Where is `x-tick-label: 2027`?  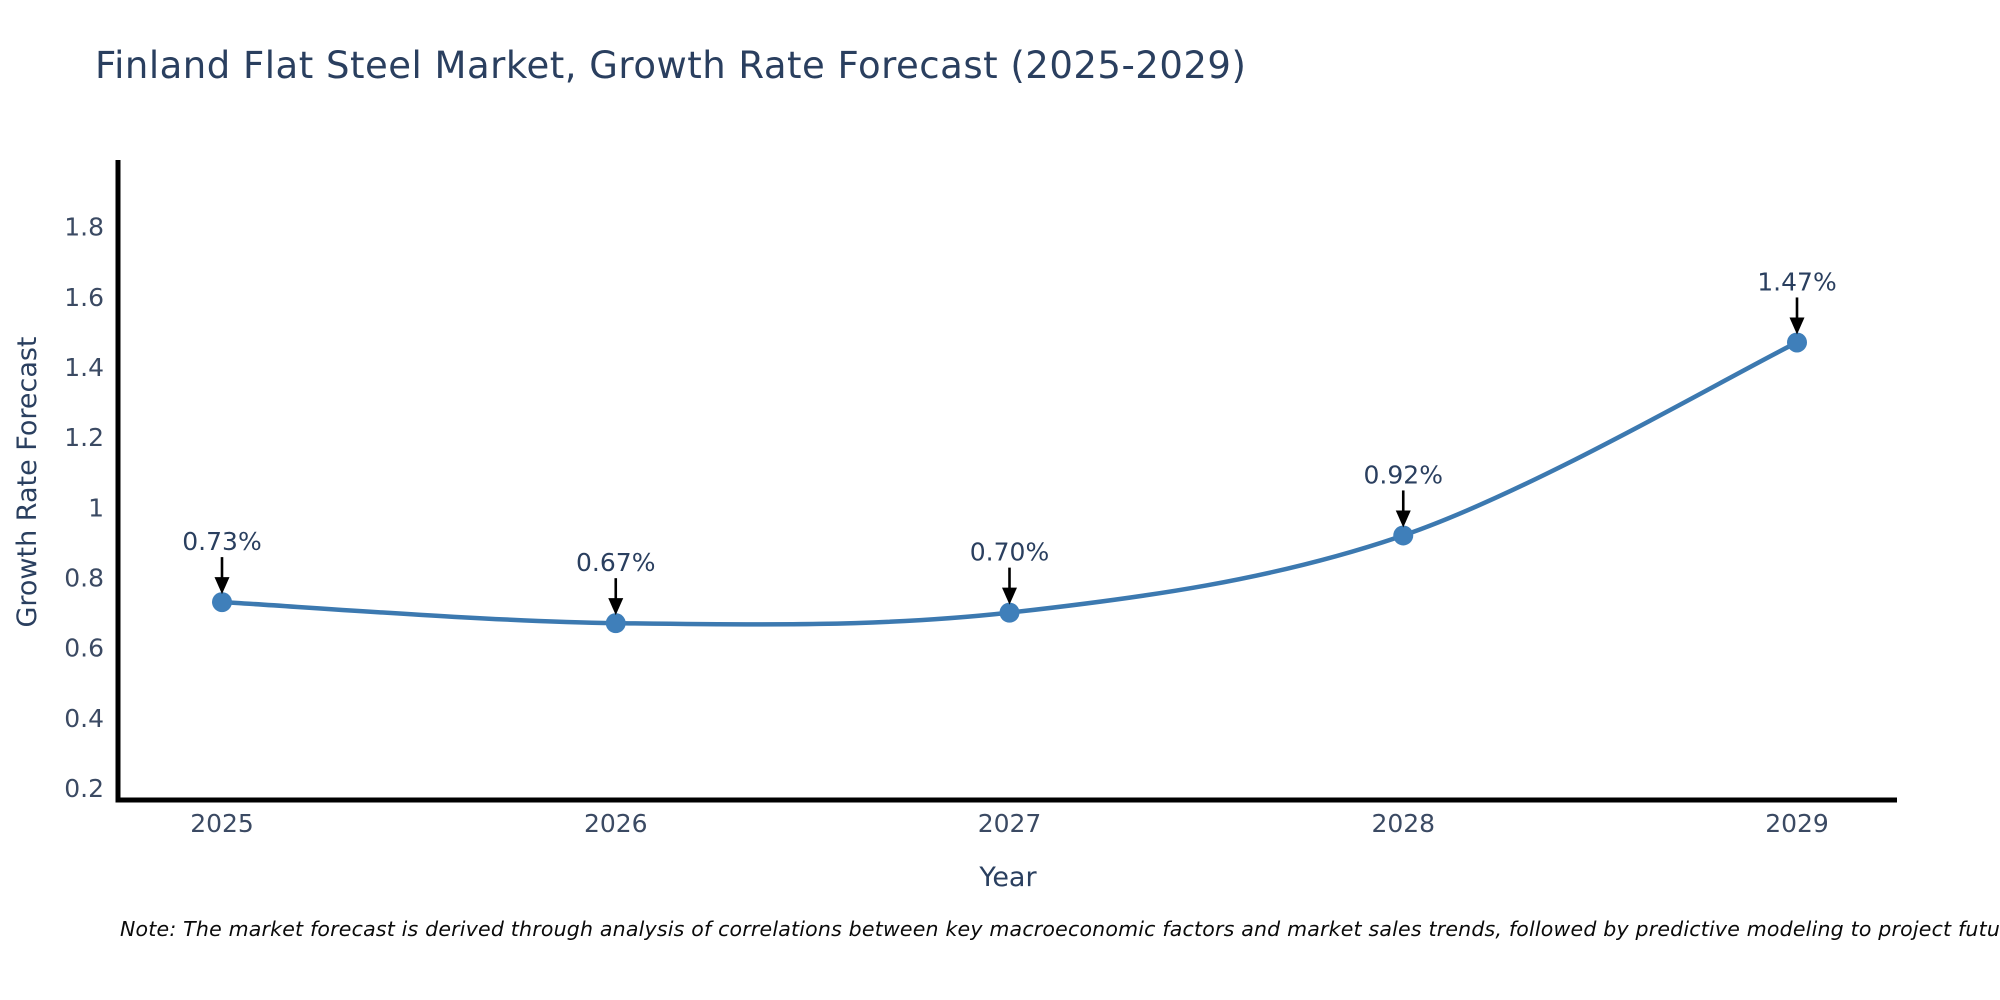
x-tick-label: 2027 is located at coordinates (1010, 823).